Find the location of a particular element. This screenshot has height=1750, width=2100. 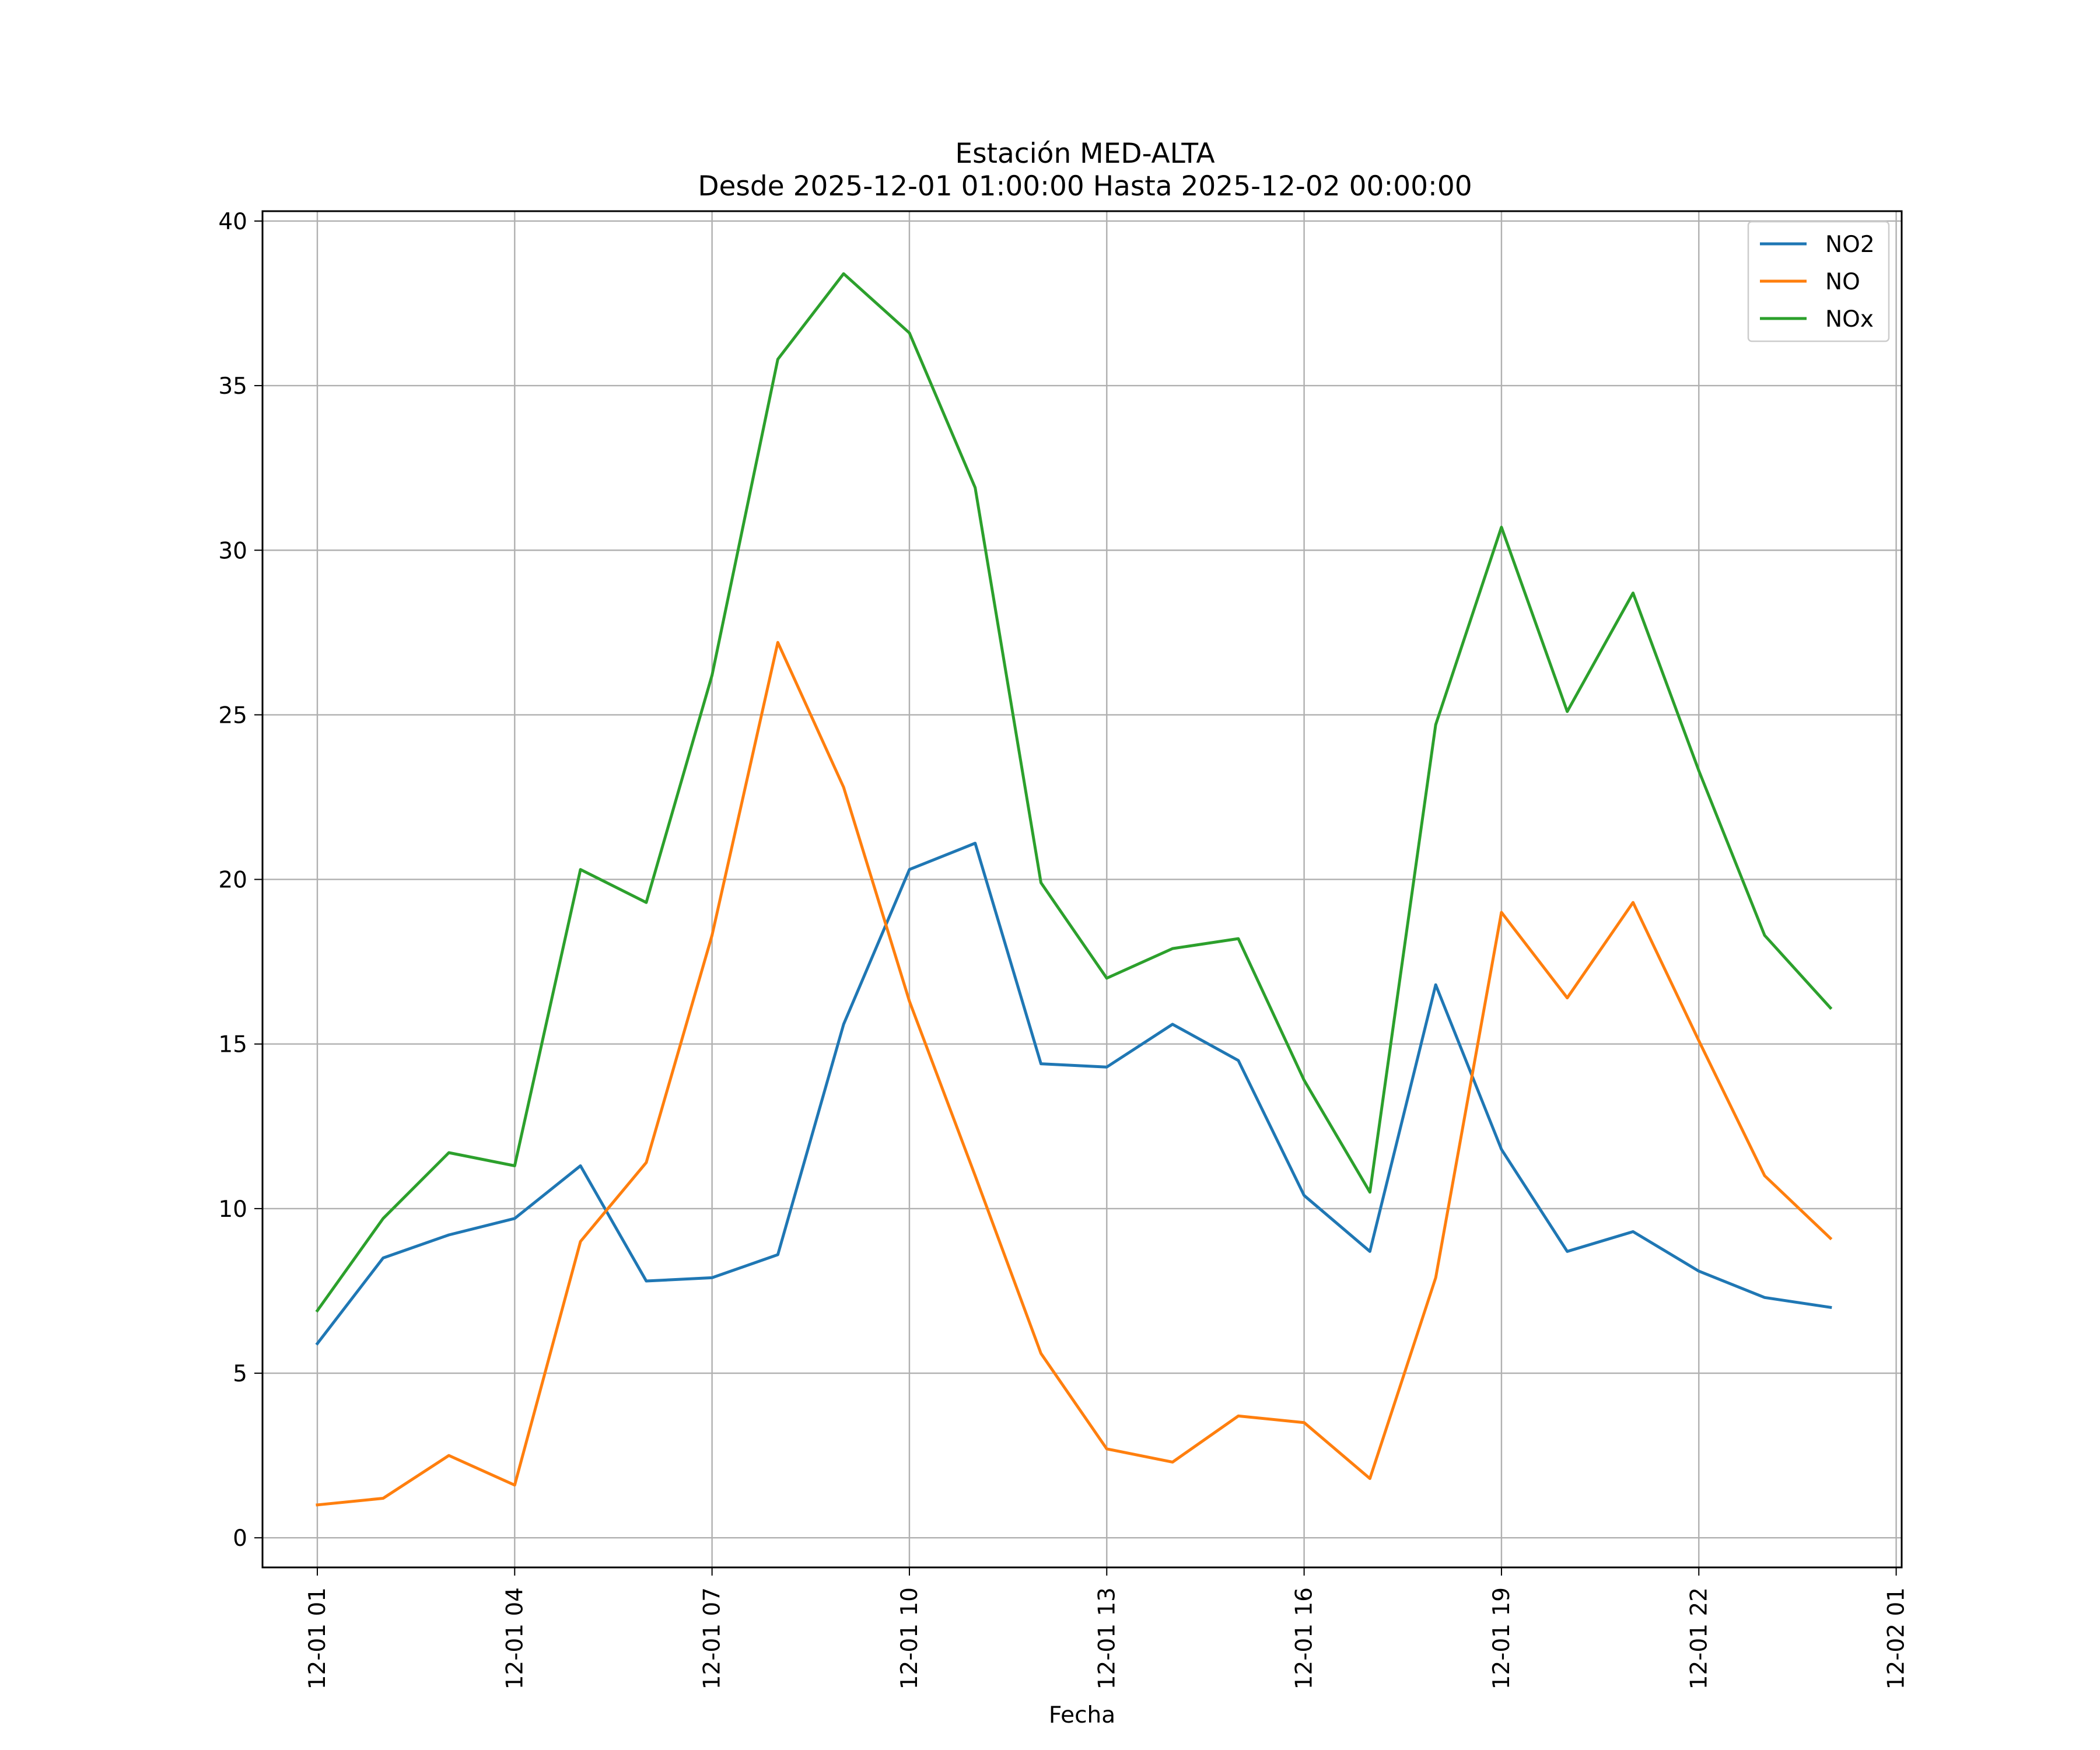

y-tick-label: 35 is located at coordinates (232, 386).